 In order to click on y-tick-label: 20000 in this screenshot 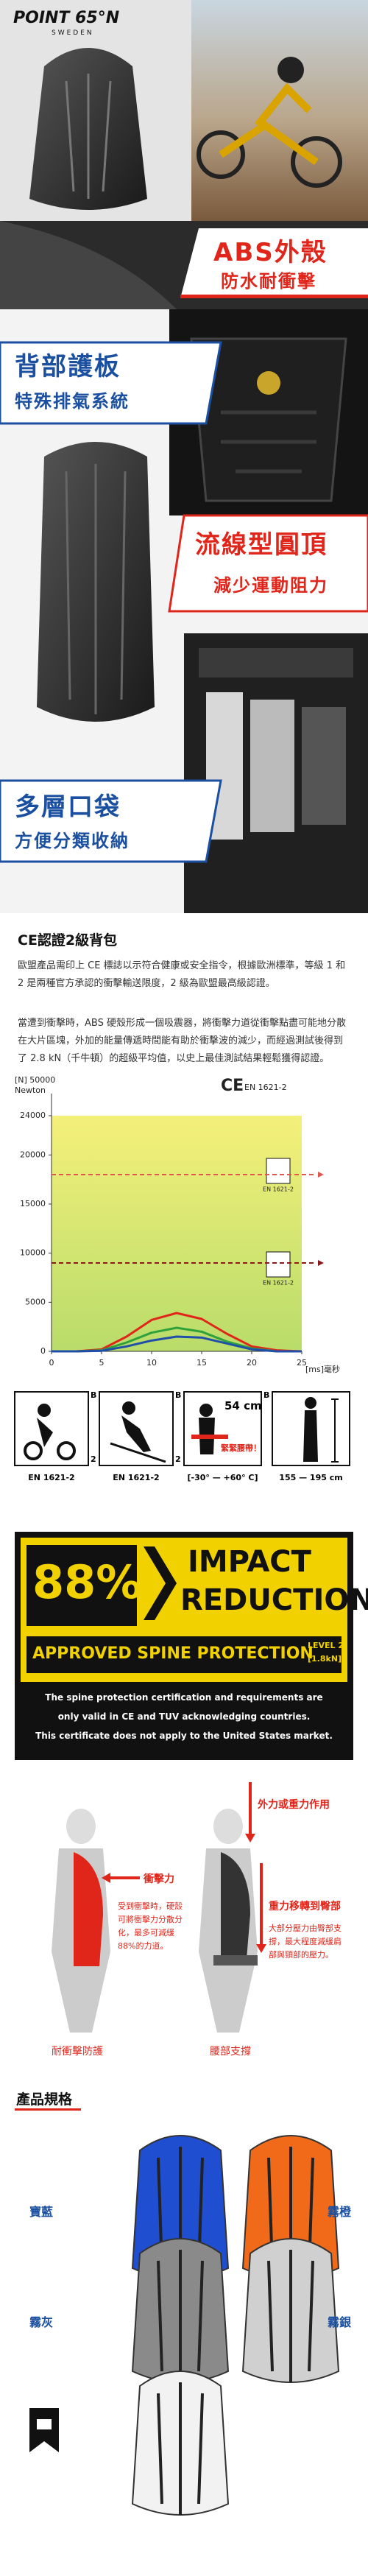, I will do `click(33, 1154)`.